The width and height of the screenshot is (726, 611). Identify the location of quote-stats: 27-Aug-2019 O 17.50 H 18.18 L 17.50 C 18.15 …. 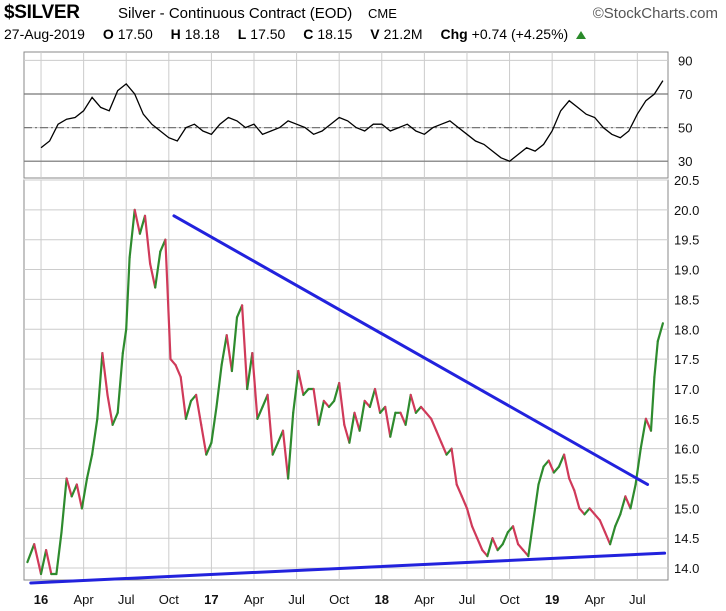
(295, 34).